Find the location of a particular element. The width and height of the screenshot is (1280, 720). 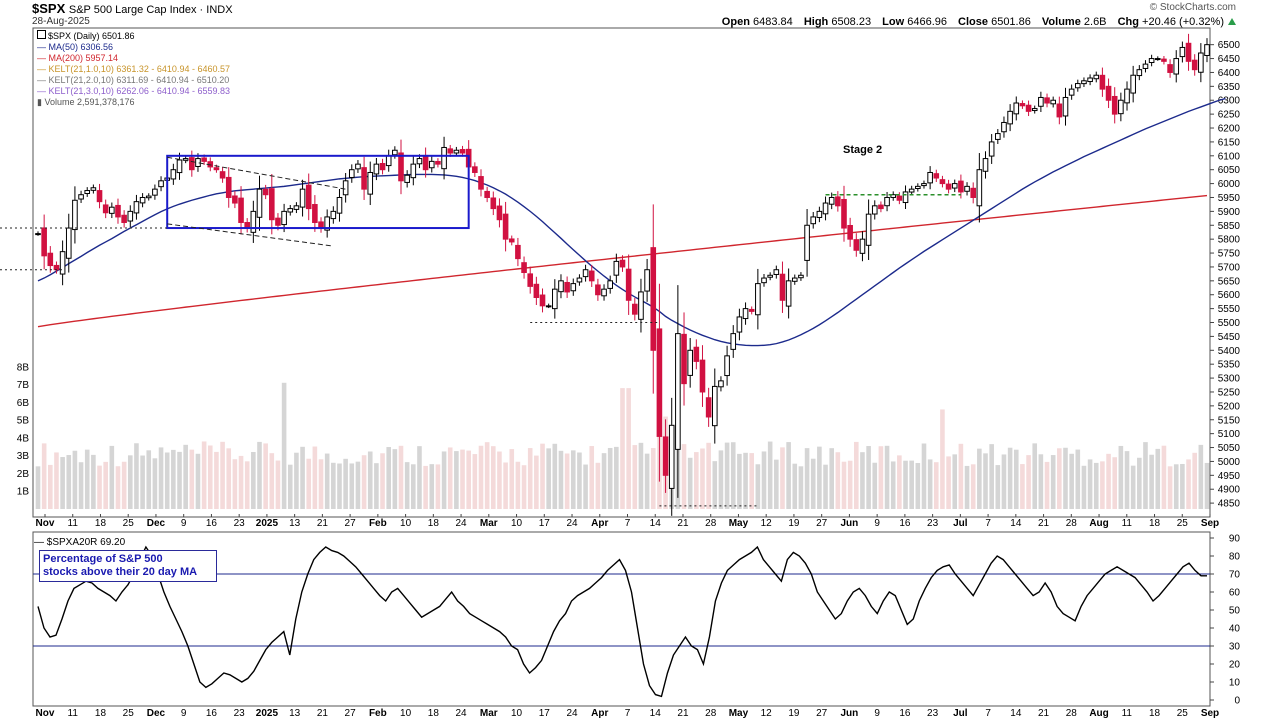

breadth-xtick-label: 24 is located at coordinates (572, 713).